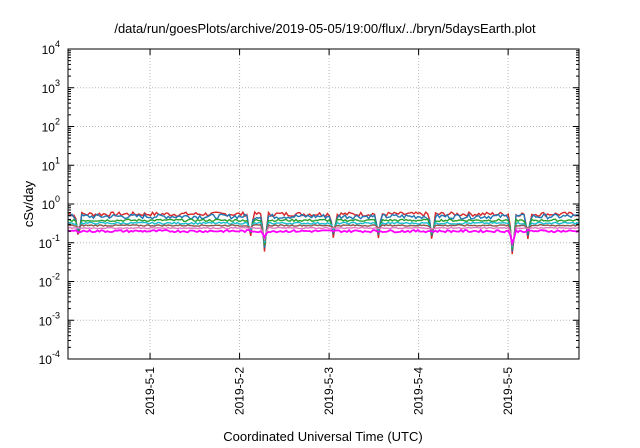  Describe the element at coordinates (322, 436) in the screenshot. I see `x-axis-label: Coordinated Universal Time (UTC)` at that location.